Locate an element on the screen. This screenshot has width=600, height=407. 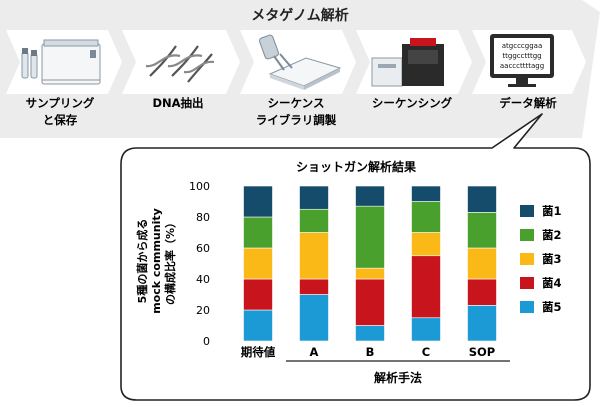
y-axis-title: 5種の菌から成る mock community の構成比率（%） is located at coordinates (156, 261).